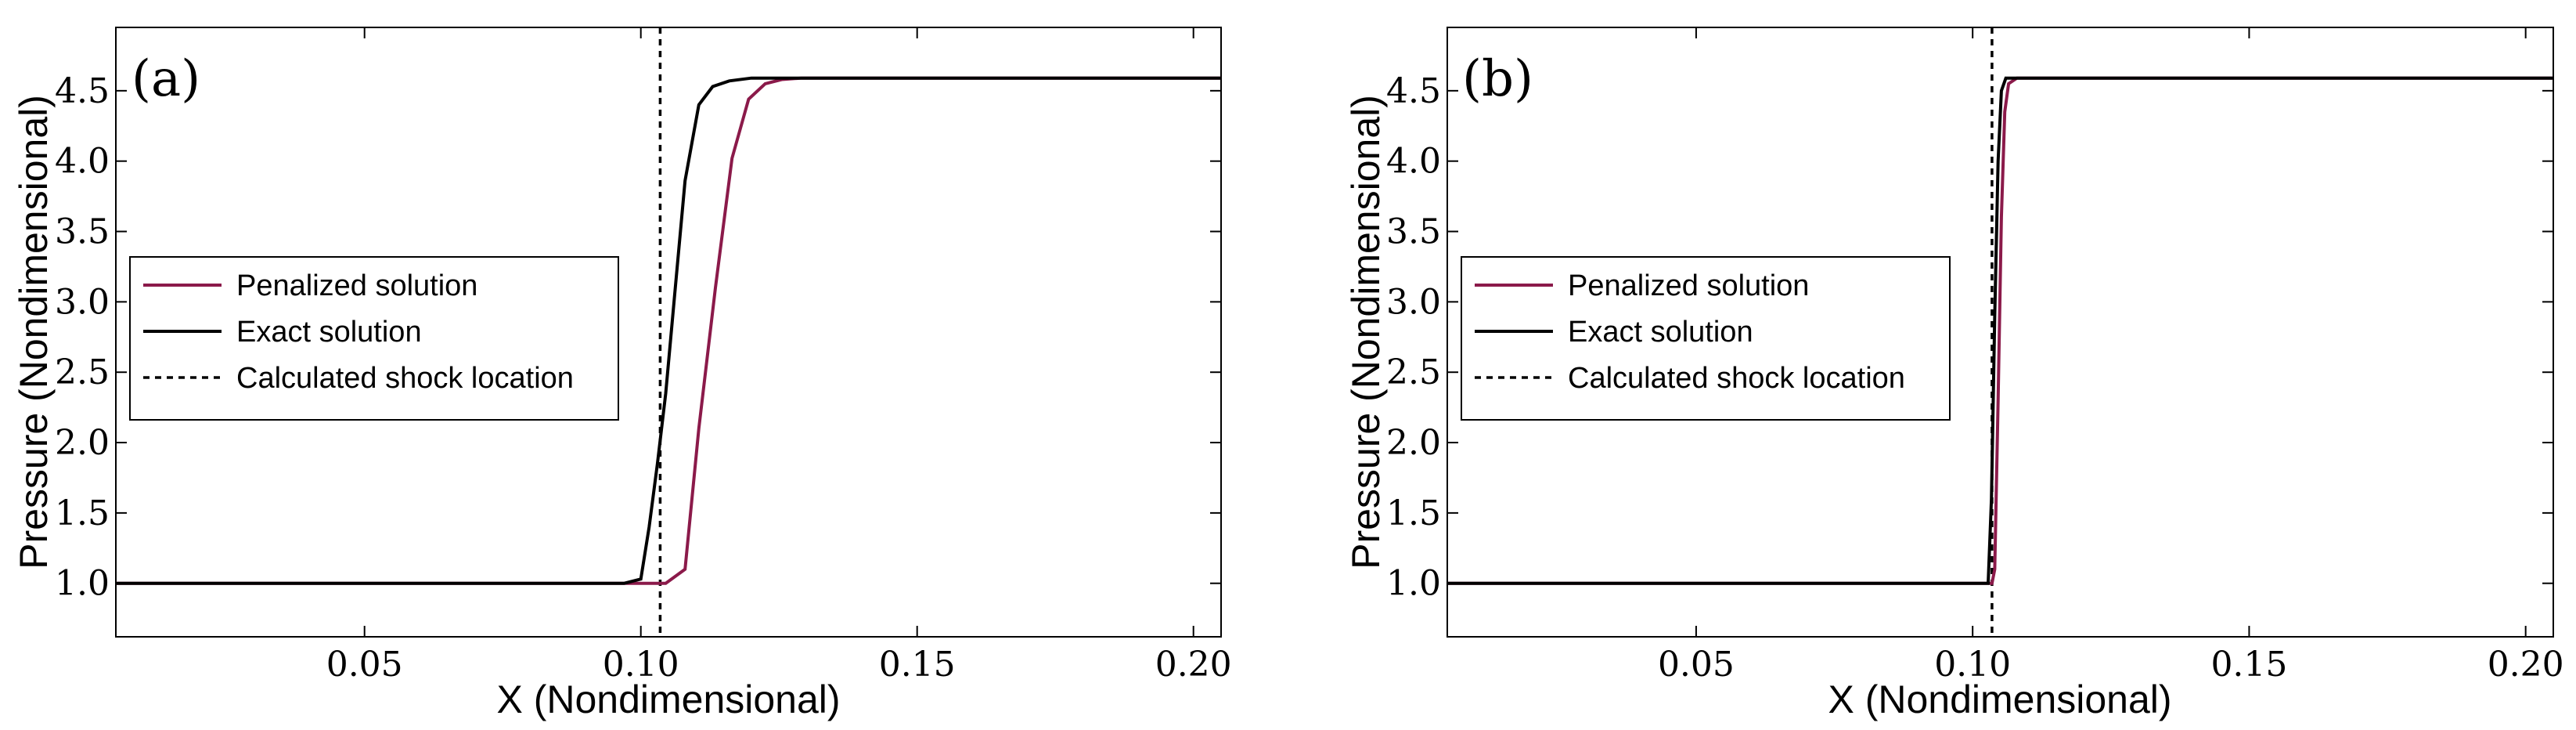 The image size is (2576, 730). What do you see at coordinates (1999, 699) in the screenshot?
I see `x-axis-label-b: X (Nondimensional)` at bounding box center [1999, 699].